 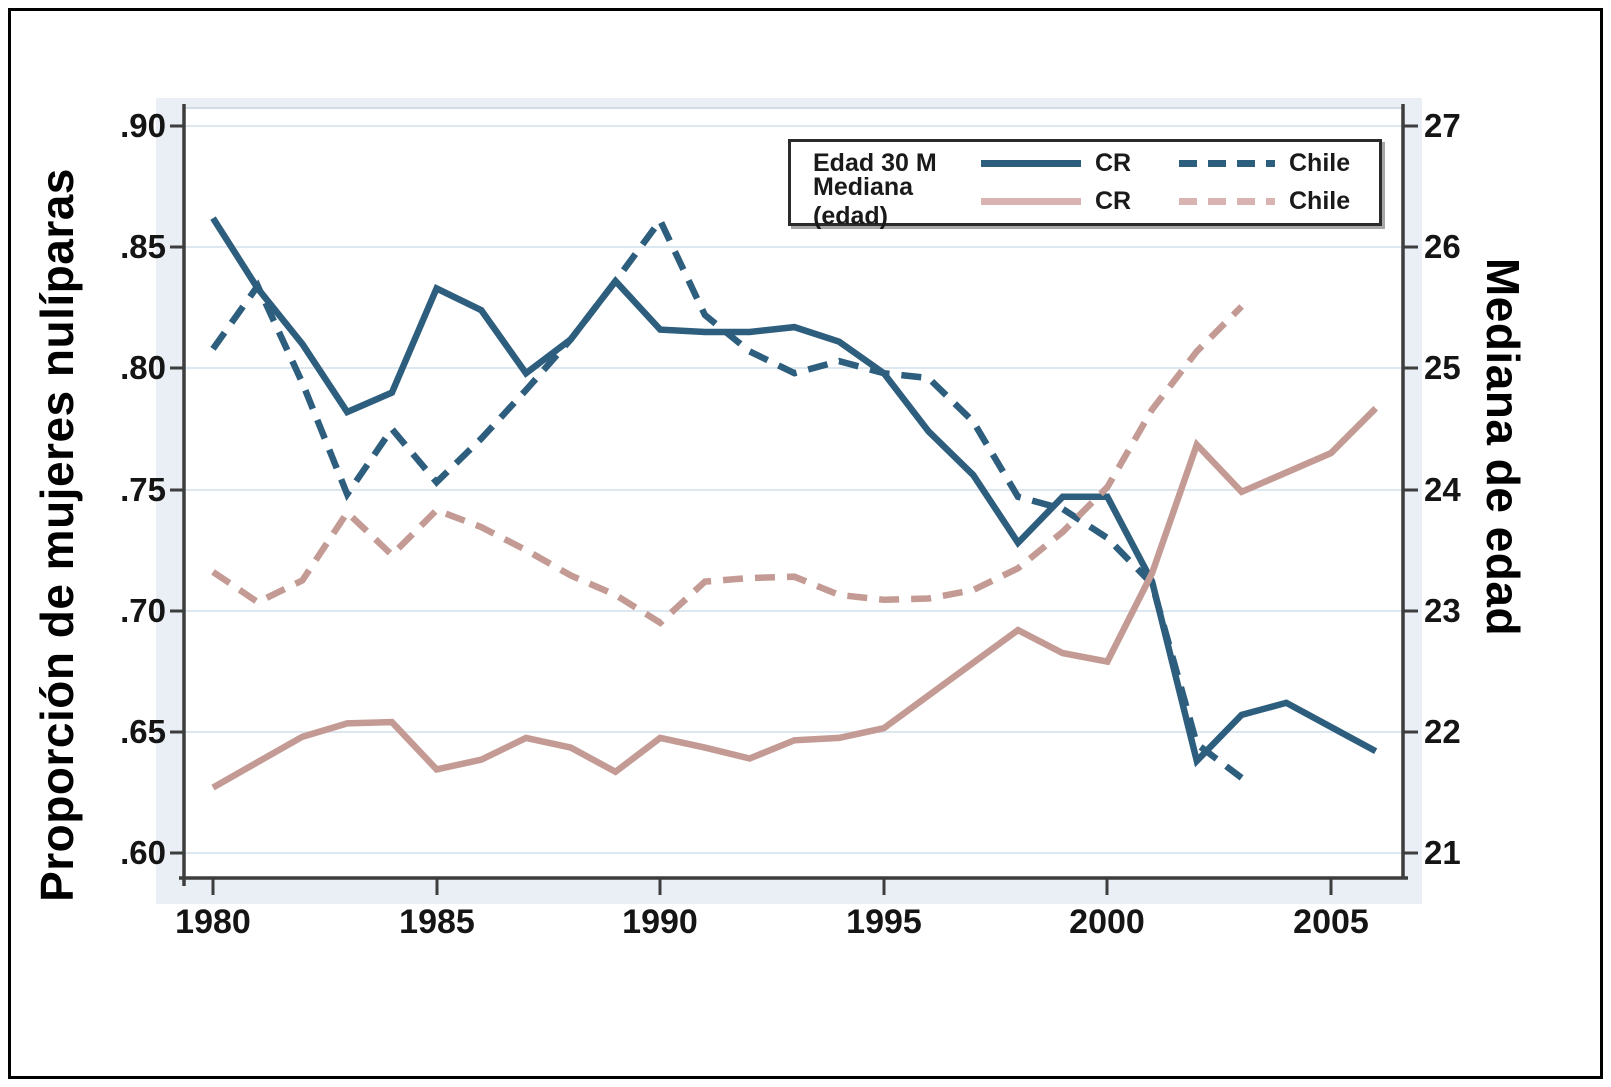 What do you see at coordinates (1442, 852) in the screenshot?
I see `right-tick-label: 21` at bounding box center [1442, 852].